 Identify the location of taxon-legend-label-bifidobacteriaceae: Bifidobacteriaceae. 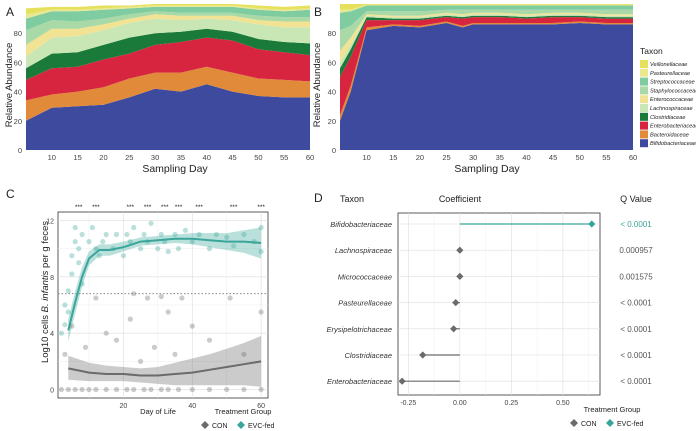
(673, 144).